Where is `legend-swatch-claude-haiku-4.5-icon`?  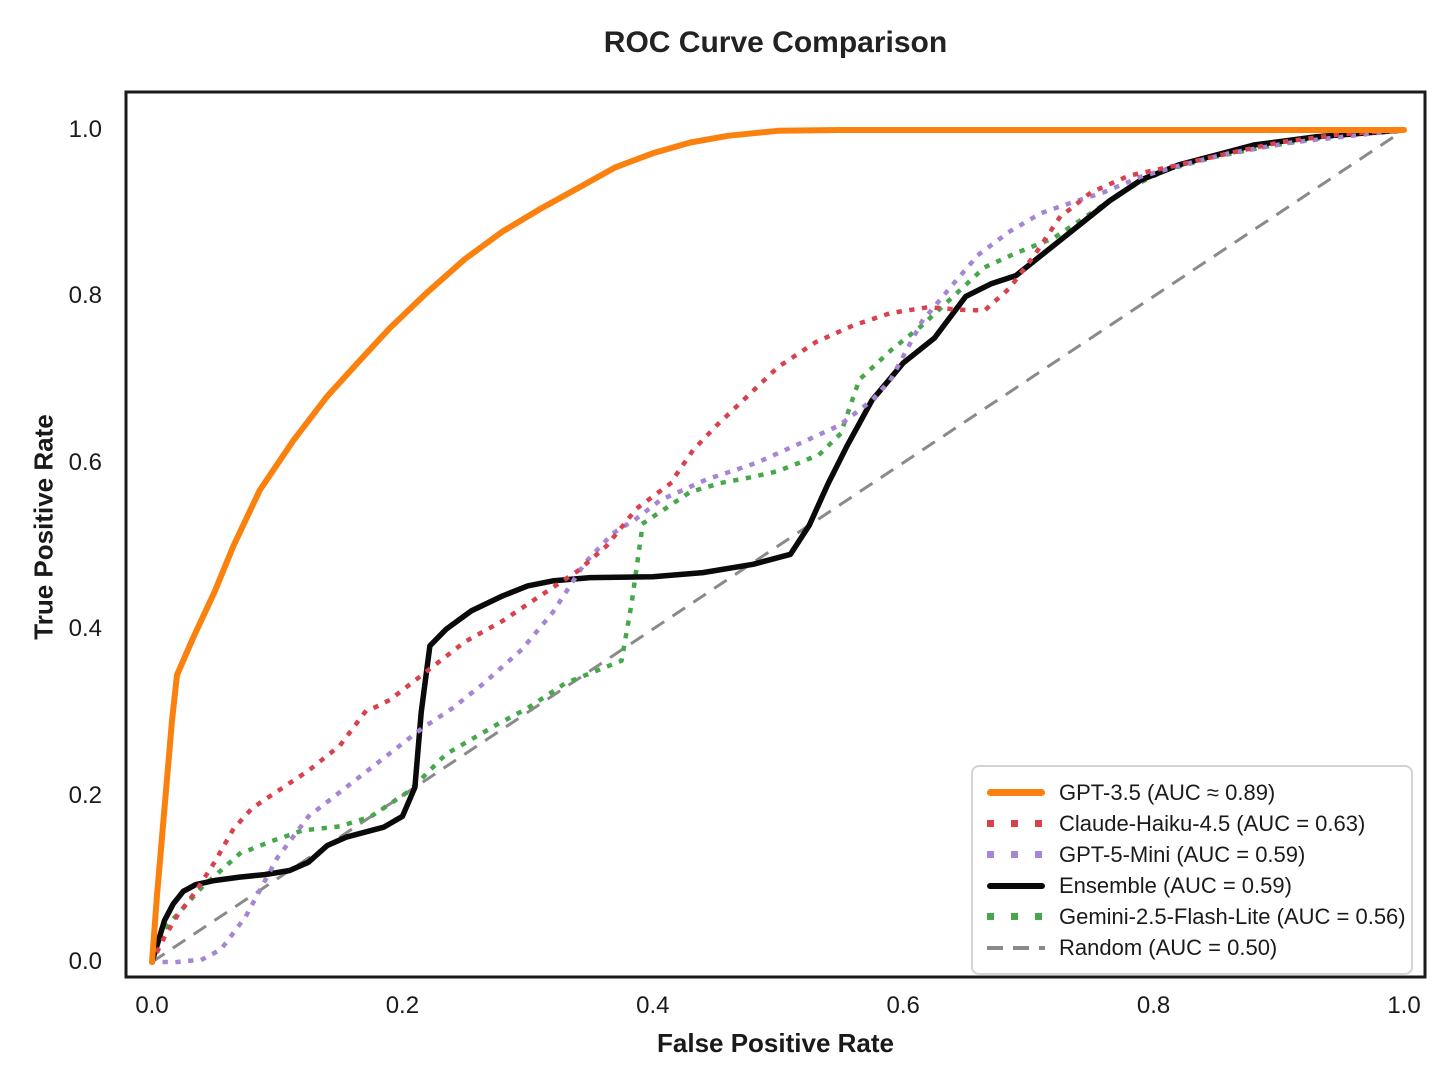 legend-swatch-claude-haiku-4.5-icon is located at coordinates (1016, 823).